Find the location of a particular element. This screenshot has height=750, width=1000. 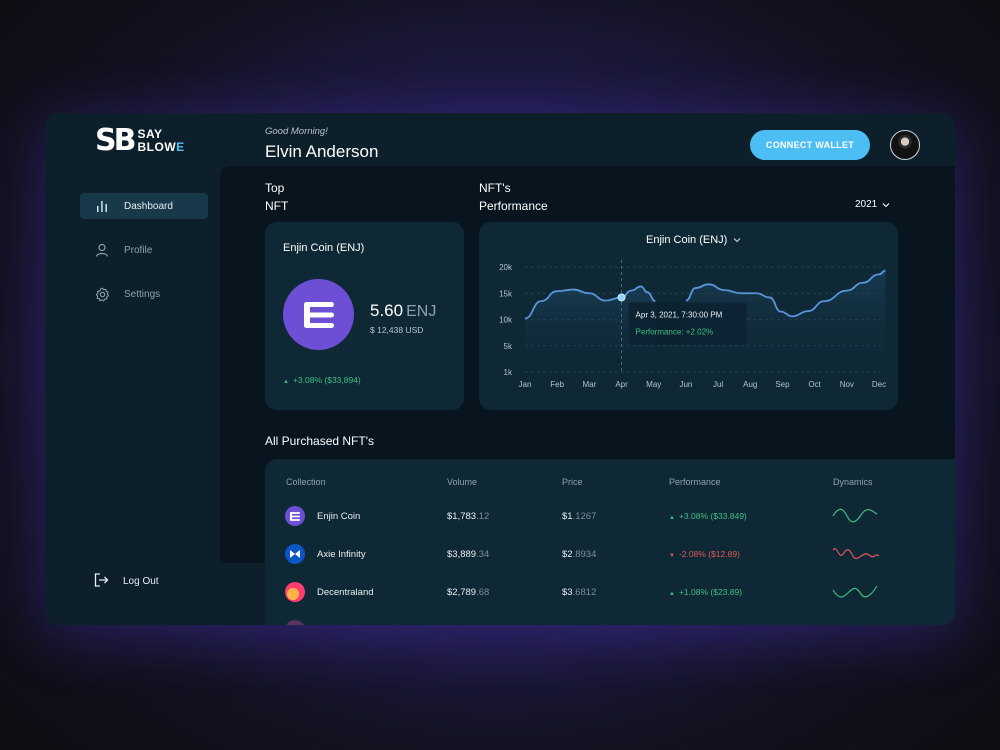

performance-text: -2.08% ($12.89) is located at coordinates (709, 554).